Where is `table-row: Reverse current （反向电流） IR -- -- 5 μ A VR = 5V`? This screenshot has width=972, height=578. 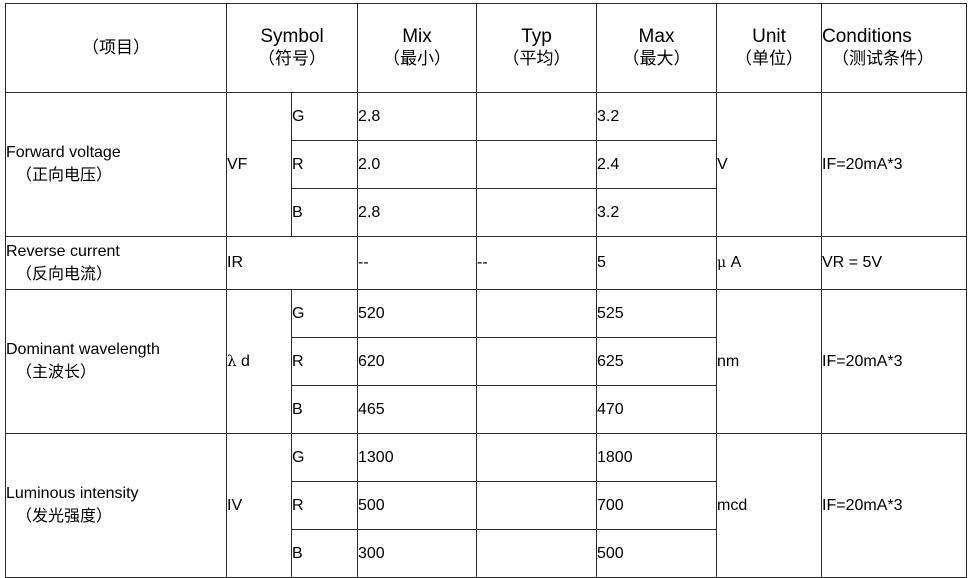
table-row: Reverse current （反向电流） IR -- -- 5 μ A VR = 5V is located at coordinates (486, 263).